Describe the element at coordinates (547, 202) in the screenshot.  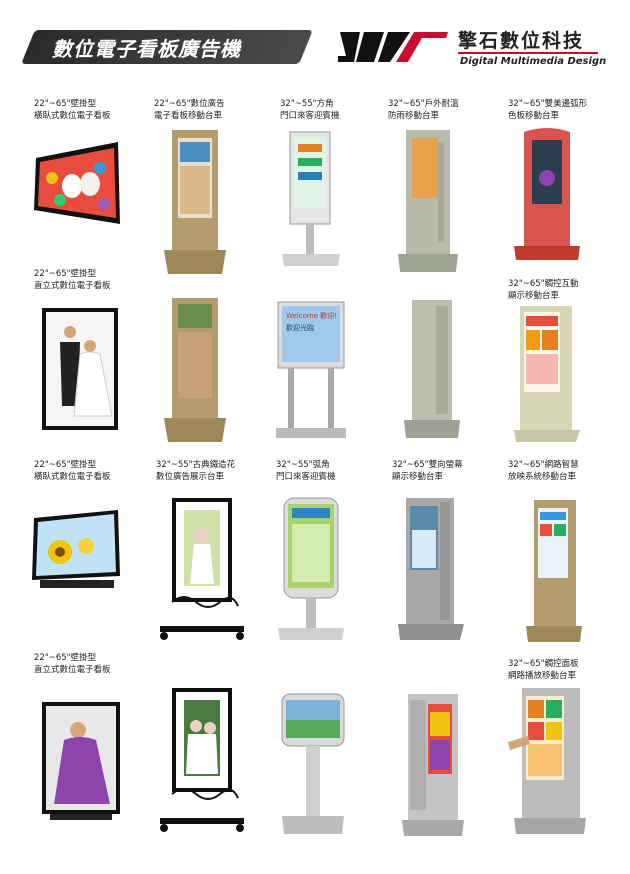
I see `arc-color-cart-image` at that location.